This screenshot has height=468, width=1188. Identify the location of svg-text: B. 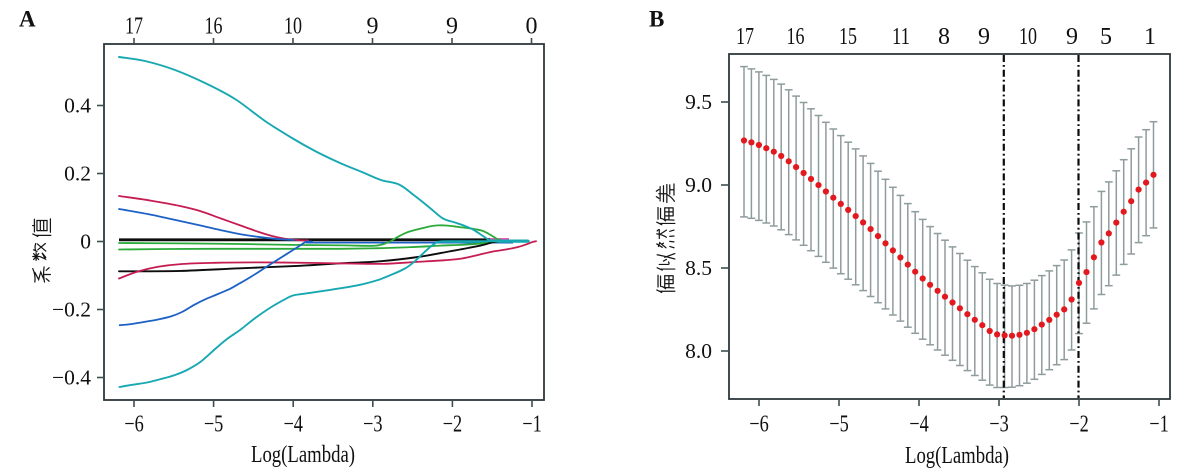
(656, 19).